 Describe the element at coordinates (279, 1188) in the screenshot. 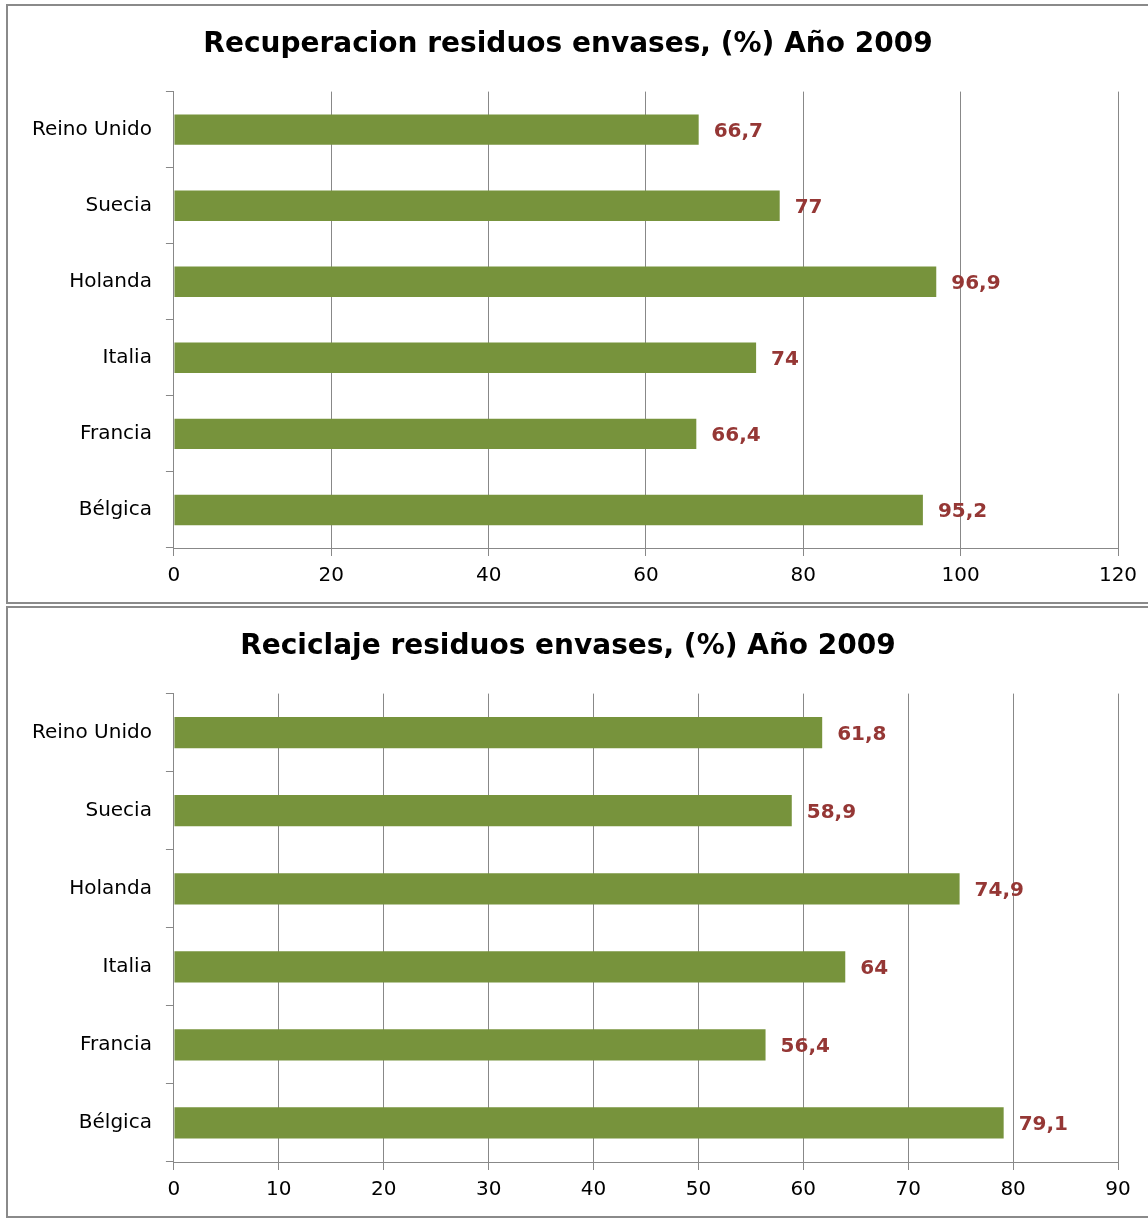

I see `x-tick-label: 10` at that location.